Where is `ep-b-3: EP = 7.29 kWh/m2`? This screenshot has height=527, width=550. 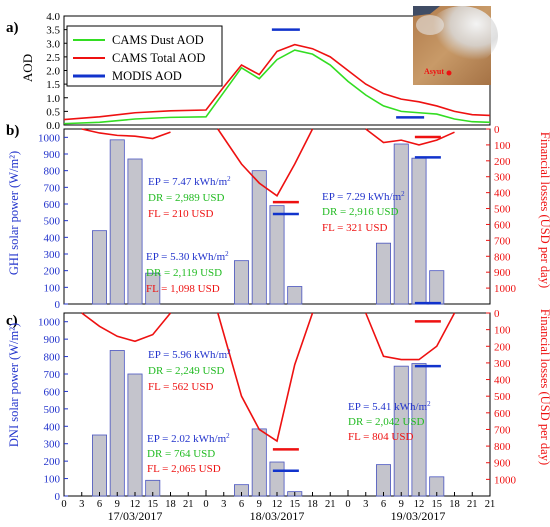 ep-b-3: EP = 7.29 kWh/m2 is located at coordinates (363, 196).